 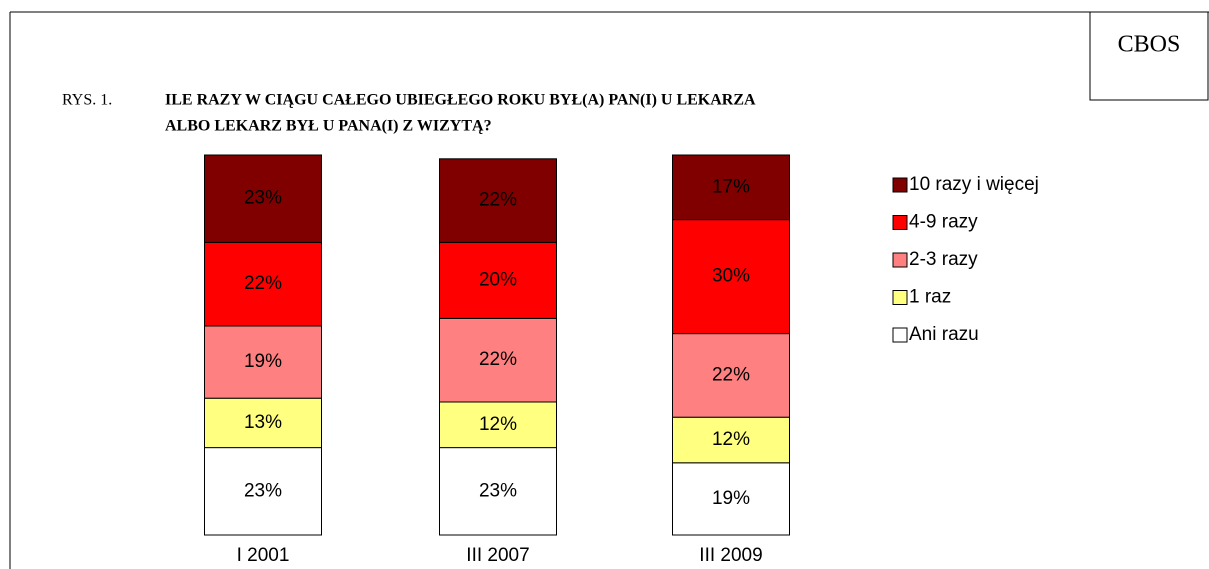 I want to click on x-tick-label: I 2001, so click(x=263, y=555).